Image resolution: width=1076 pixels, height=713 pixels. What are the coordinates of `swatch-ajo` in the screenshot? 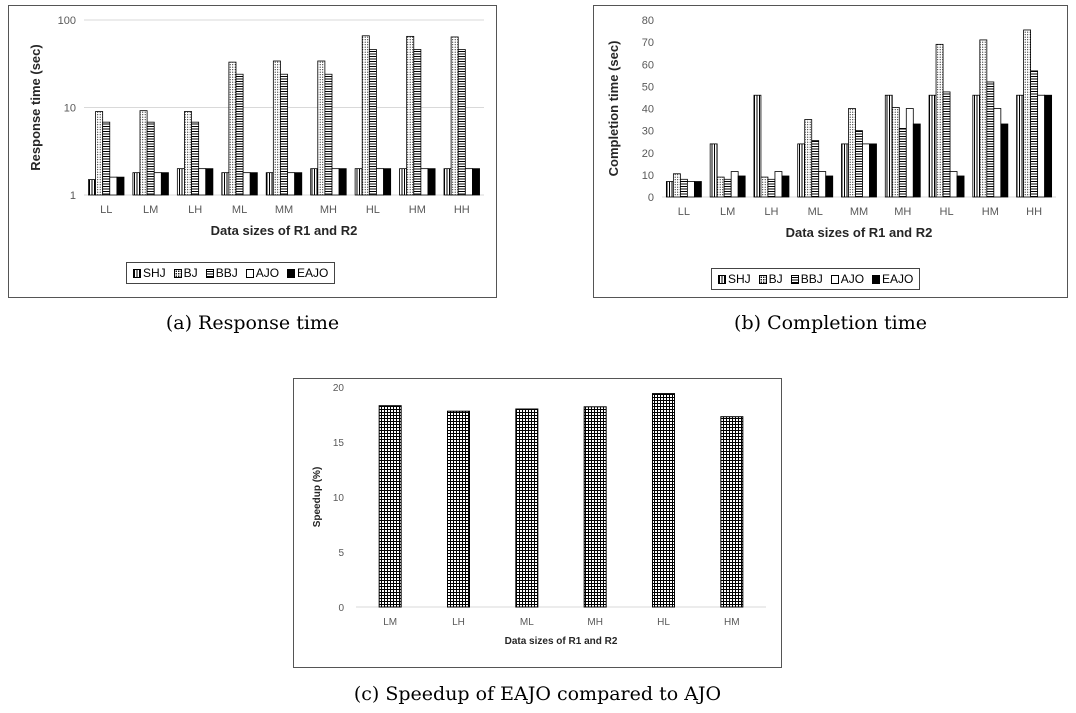 It's located at (834, 279).